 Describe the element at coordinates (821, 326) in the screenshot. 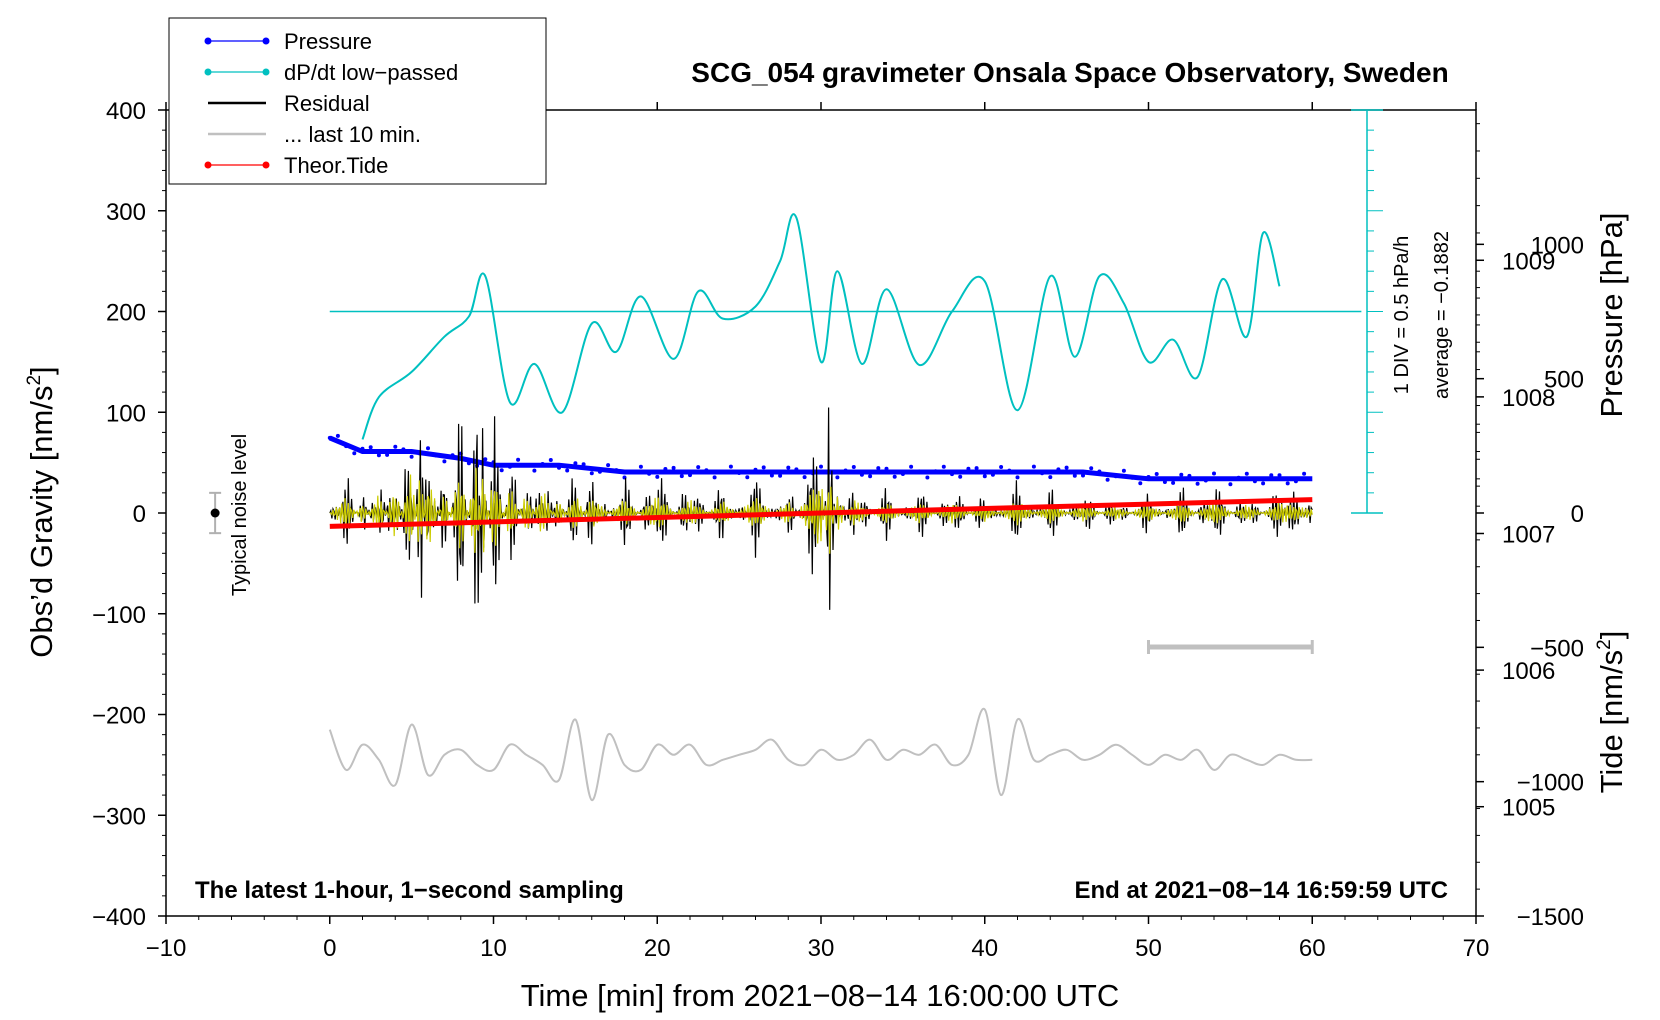

I see `series-line-dp-dt-low-passed` at that location.